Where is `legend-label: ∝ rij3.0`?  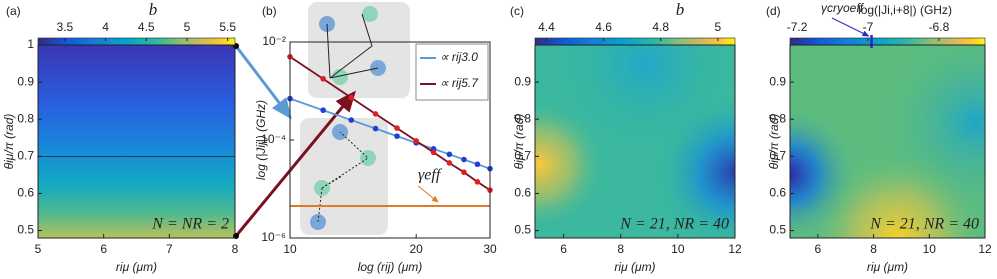 legend-label: ∝ rij3.0 is located at coordinates (459, 57).